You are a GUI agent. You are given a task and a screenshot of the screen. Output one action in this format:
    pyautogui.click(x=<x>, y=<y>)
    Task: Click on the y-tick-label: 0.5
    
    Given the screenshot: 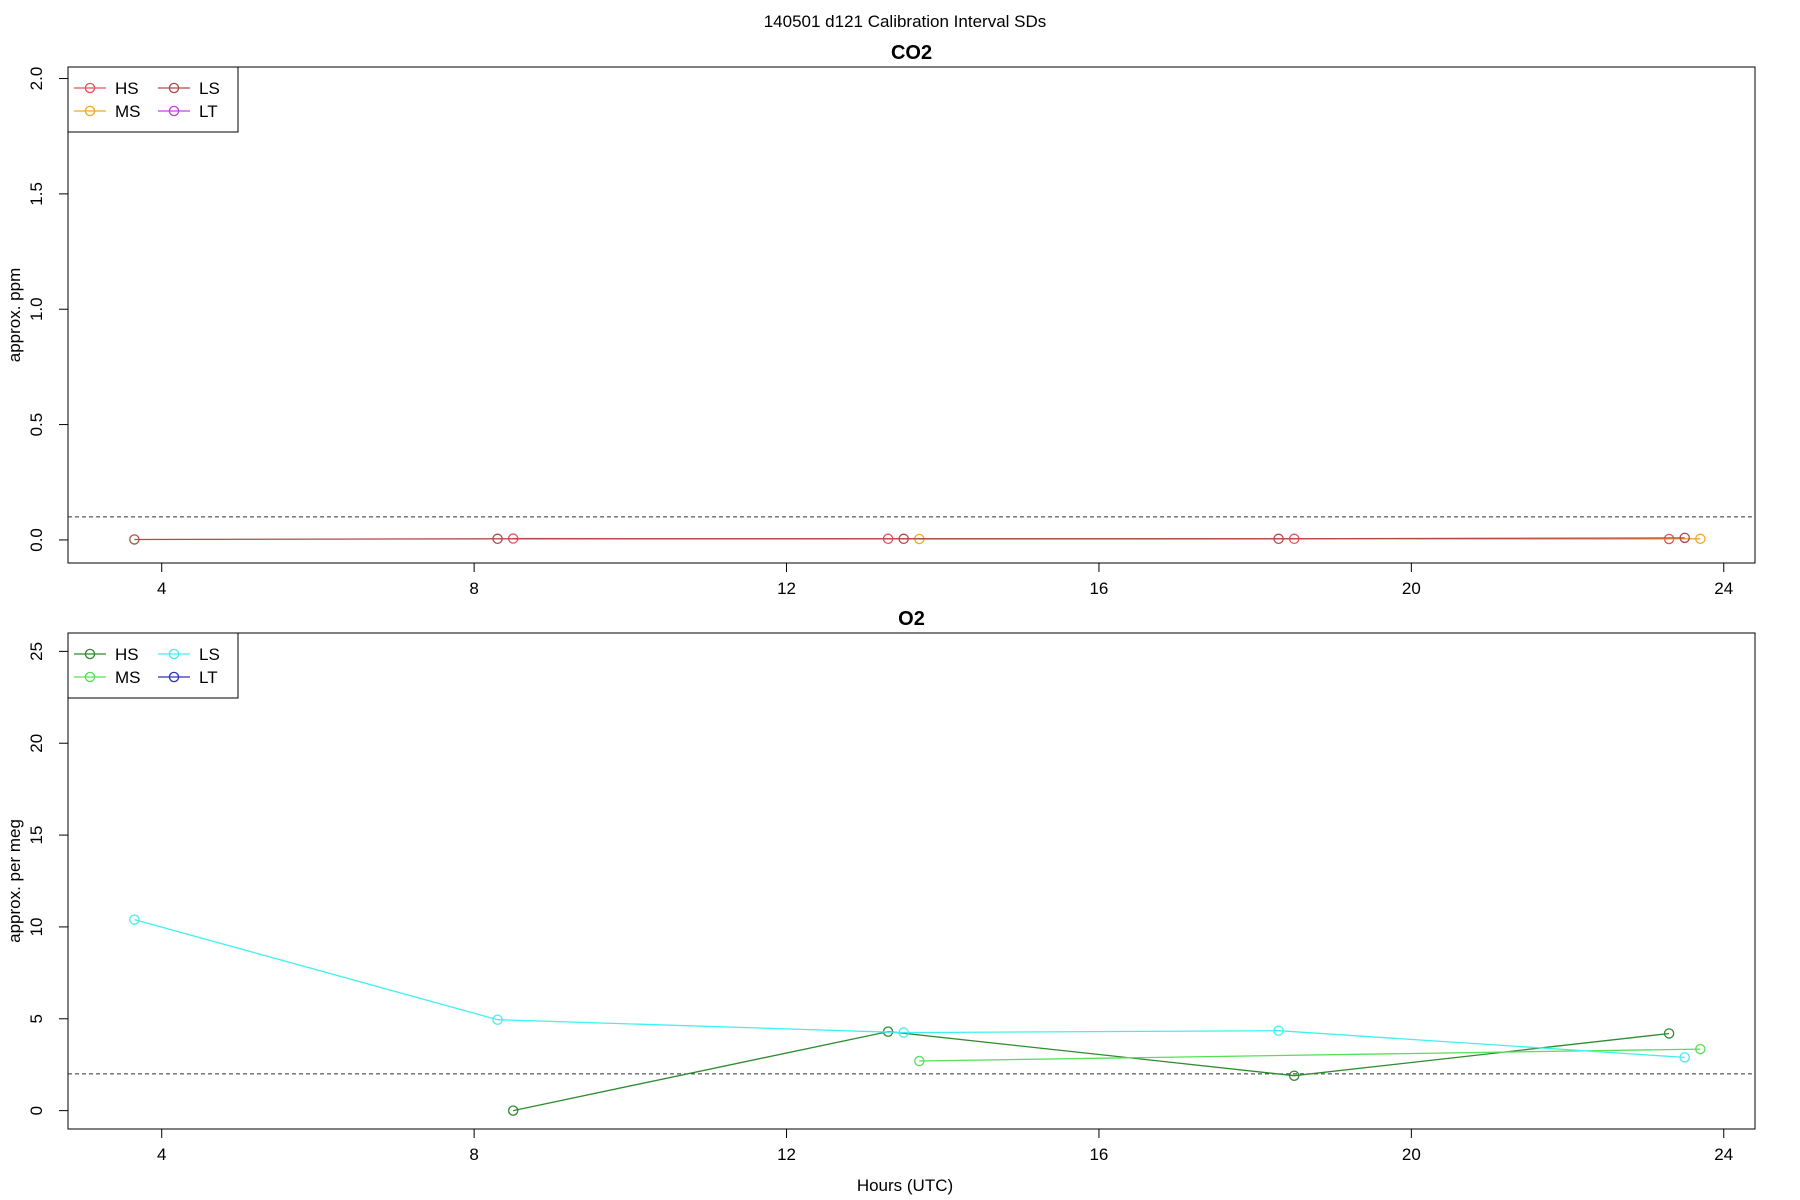 What is the action you would take?
    pyautogui.click(x=36, y=425)
    